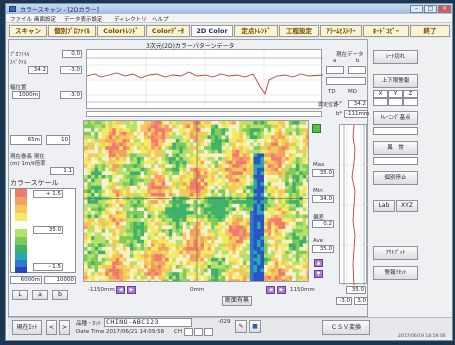 Image resolution: width=455 pixels, height=345 pixels. I want to click on scroll-right-button-2: ▶, so click(281, 290).